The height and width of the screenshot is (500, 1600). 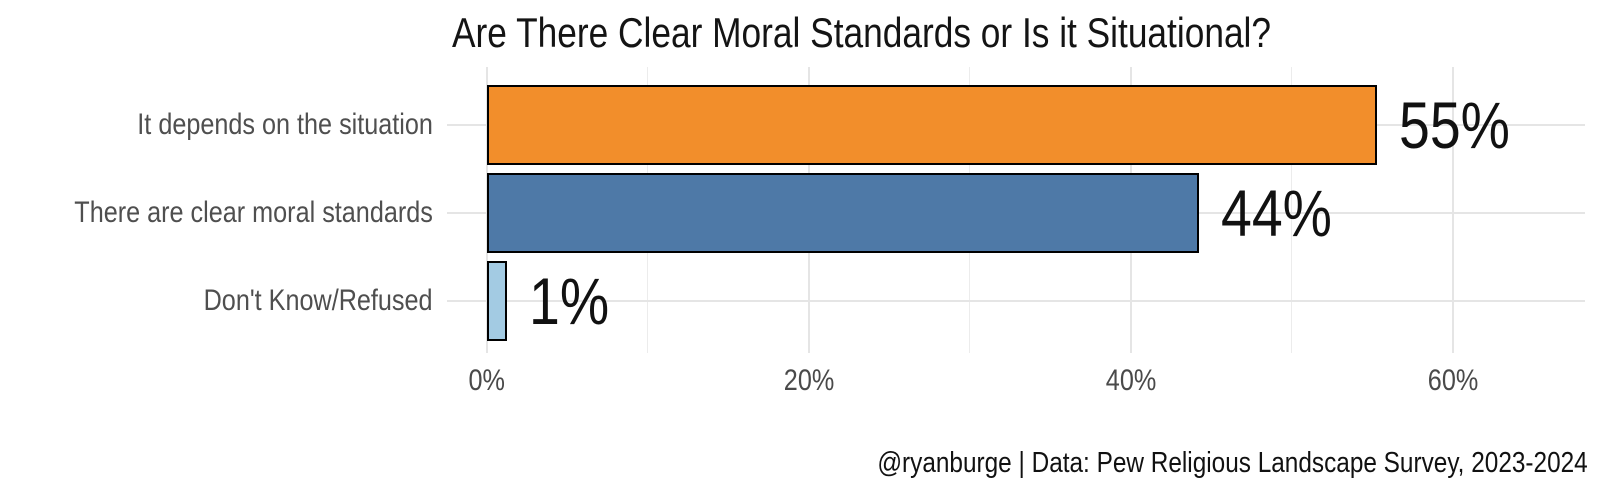 I want to click on x-tick-label: 20%, so click(x=809, y=381).